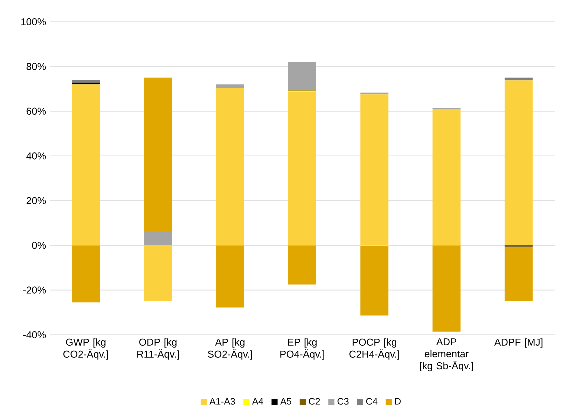 The height and width of the screenshot is (419, 564). I want to click on x-tick-label: ODP [kg R11-Äqv.], so click(158, 349).